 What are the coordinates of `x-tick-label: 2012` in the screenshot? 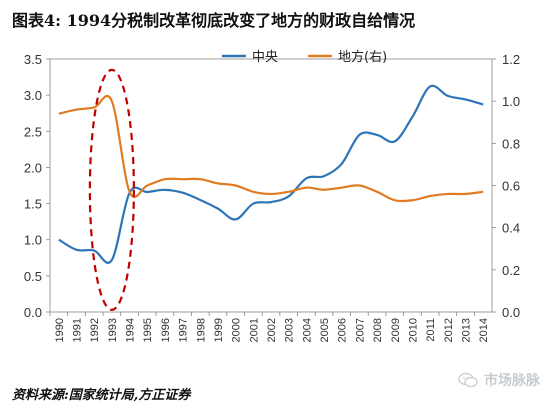 It's located at (449, 330).